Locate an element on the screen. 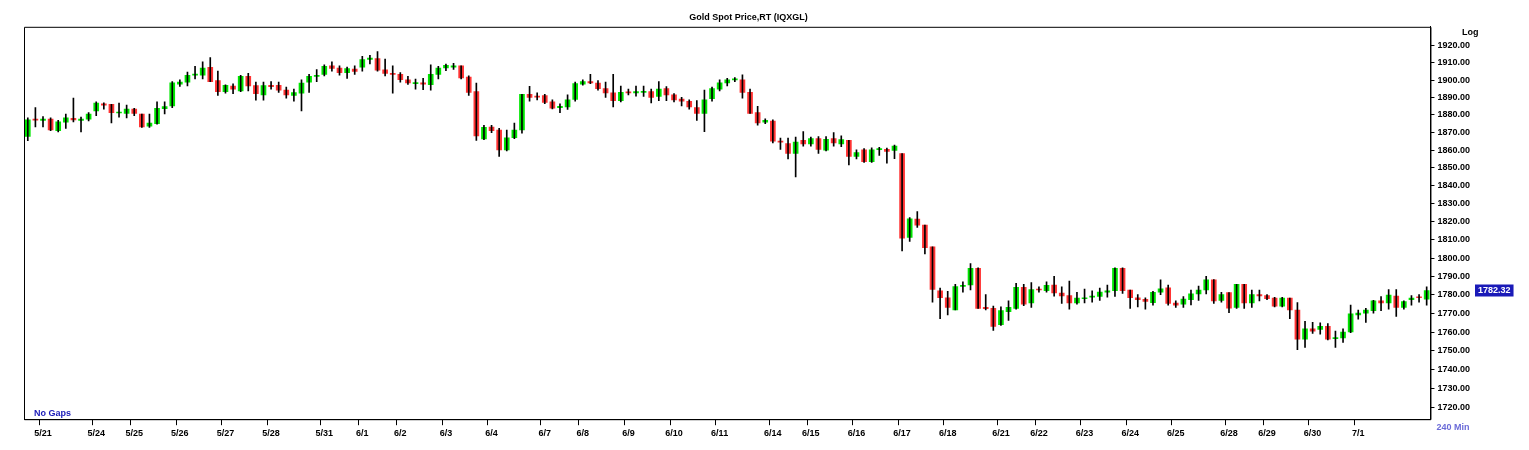 This screenshot has width=1529, height=450. x-tick-label: 5/21 is located at coordinates (43, 433).